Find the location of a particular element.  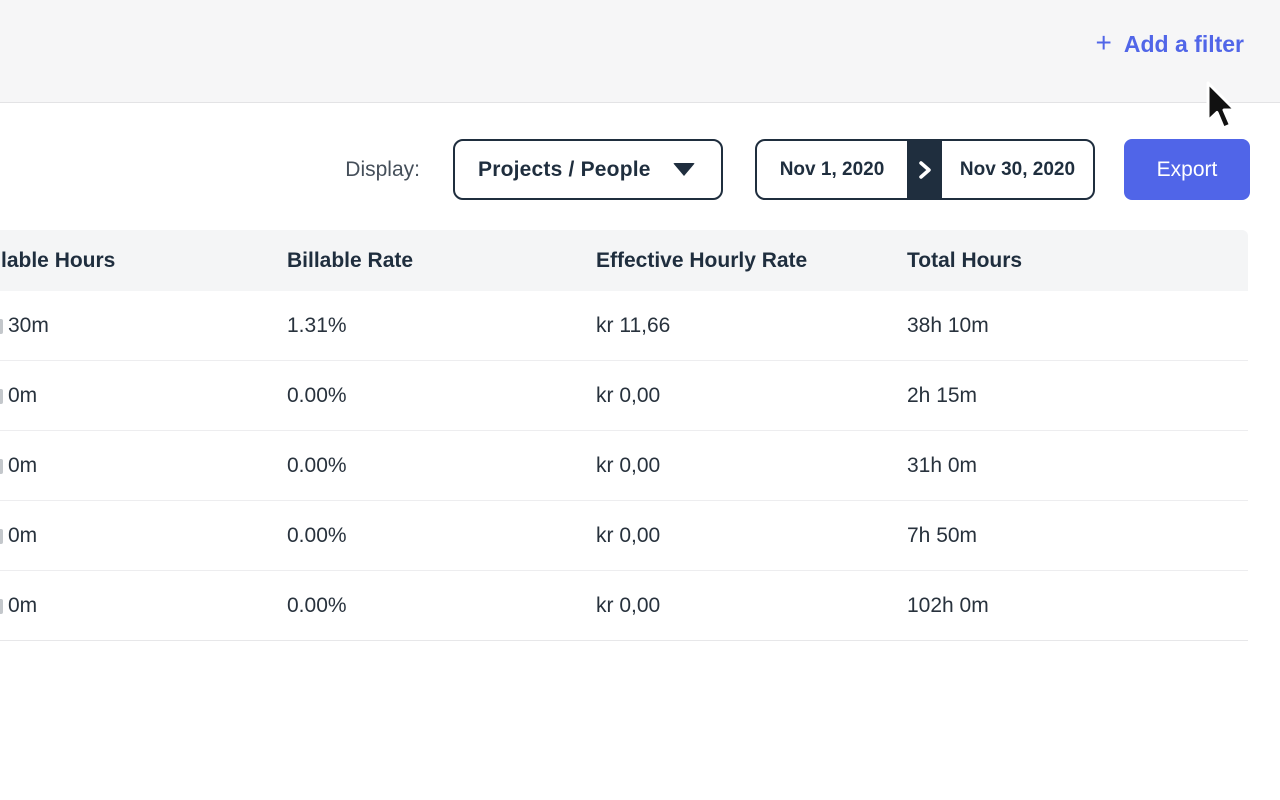

table-row: 30m 1.31% kr 11,66 38h 10m is located at coordinates (624, 326).